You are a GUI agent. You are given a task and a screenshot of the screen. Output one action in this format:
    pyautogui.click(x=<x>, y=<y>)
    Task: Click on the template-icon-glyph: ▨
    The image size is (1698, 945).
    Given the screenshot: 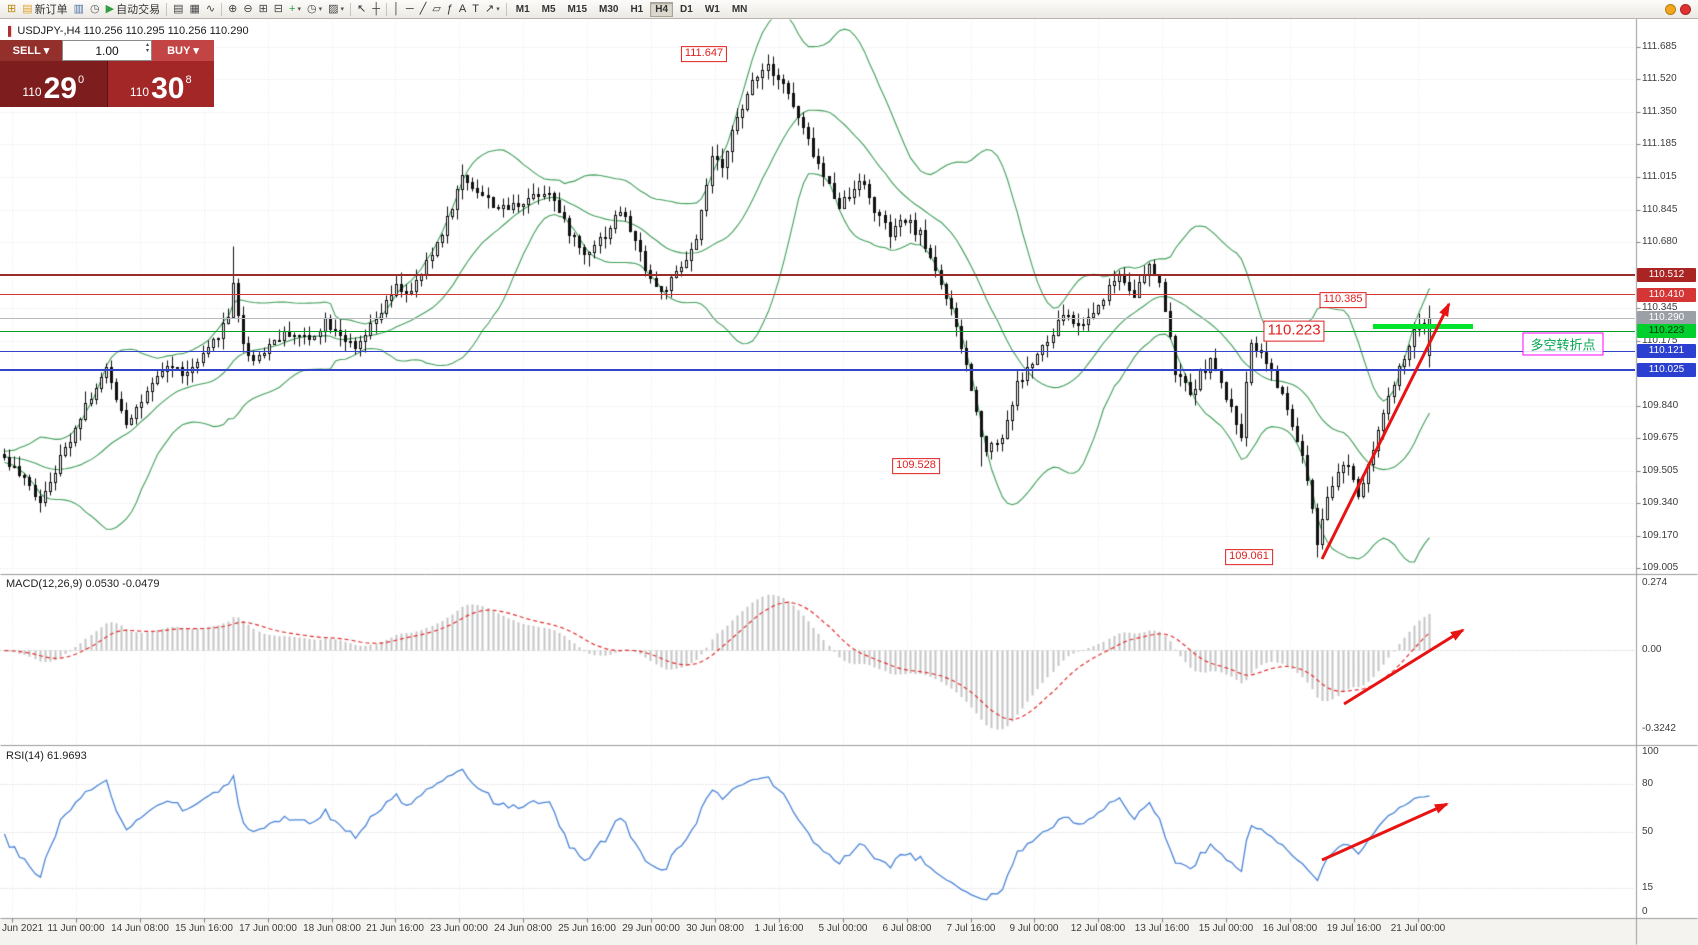 What is the action you would take?
    pyautogui.click(x=333, y=8)
    